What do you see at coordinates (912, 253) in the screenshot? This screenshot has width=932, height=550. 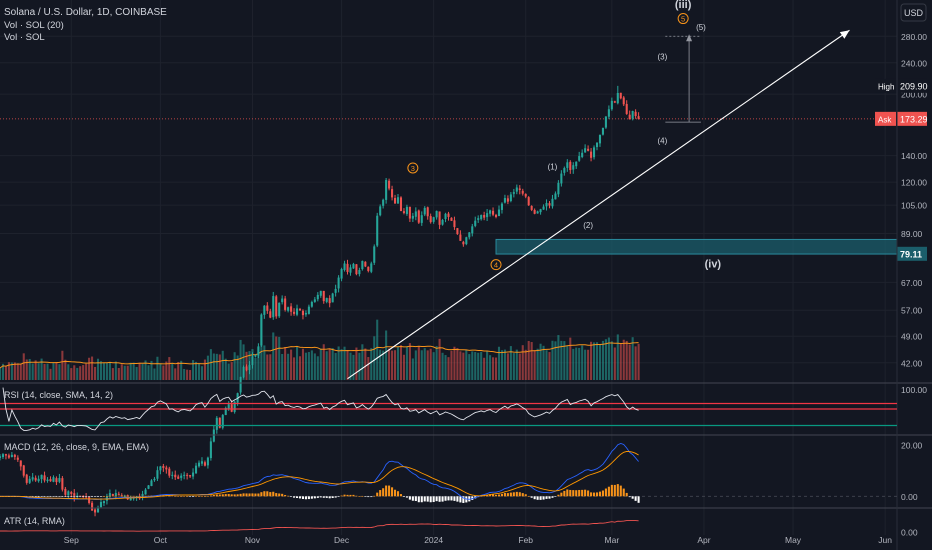 I see `level-tag` at bounding box center [912, 253].